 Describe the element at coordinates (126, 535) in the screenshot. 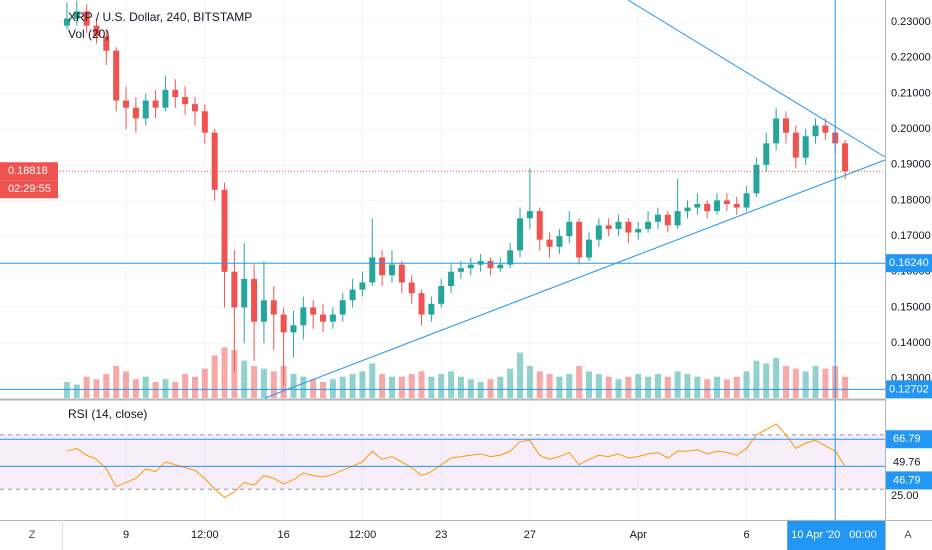

I see `x-tick-label: 9` at that location.